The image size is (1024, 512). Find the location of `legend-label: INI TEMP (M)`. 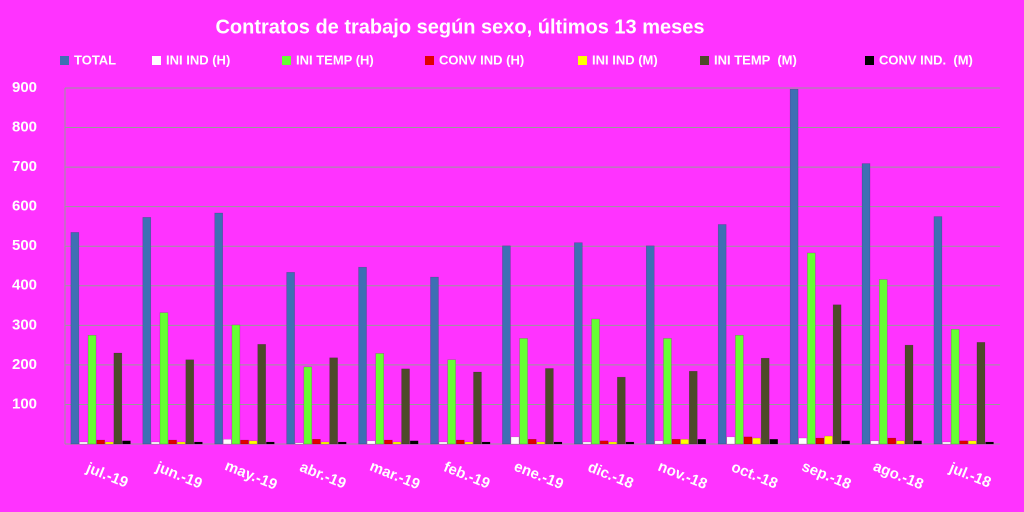

legend-label: INI TEMP (M) is located at coordinates (755, 59).